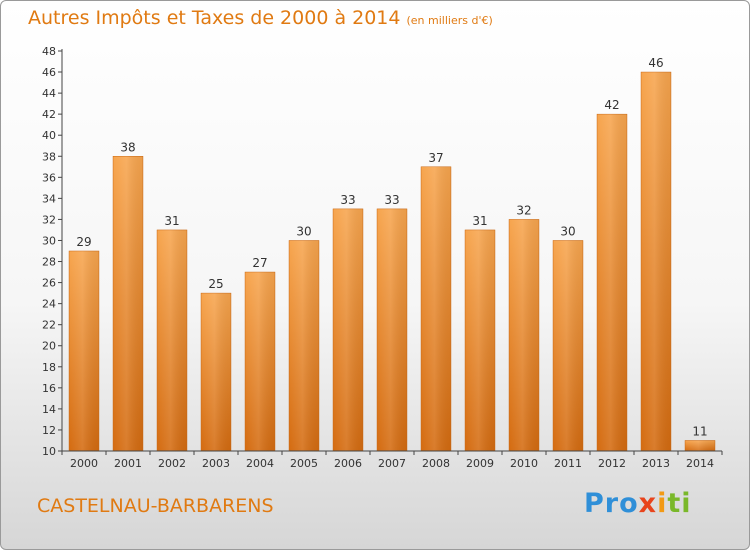  Describe the element at coordinates (49, 93) in the screenshot. I see `y-tick-label: 44` at that location.